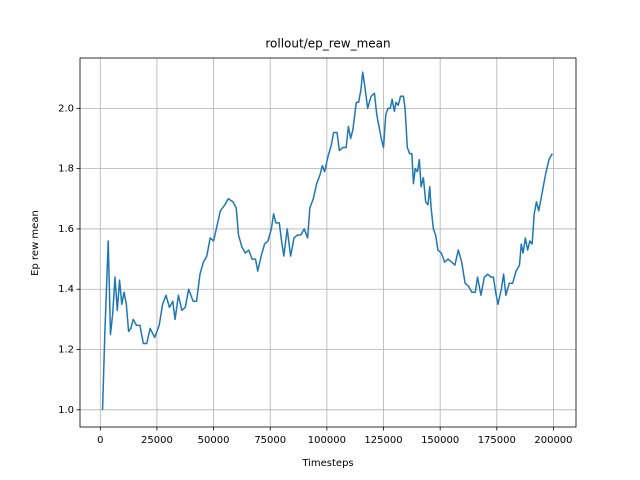 This screenshot has width=640, height=480. I want to click on x-tick-label: 0, so click(100, 440).